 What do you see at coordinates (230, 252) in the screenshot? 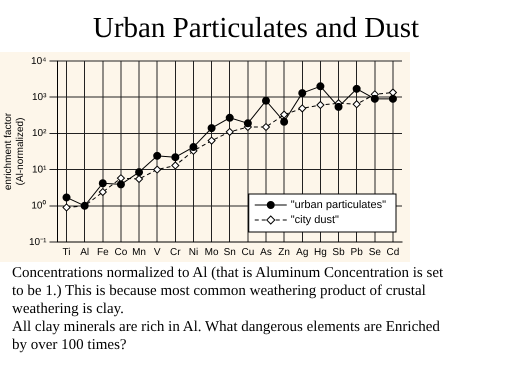
I see `x-tick-label: Sn` at bounding box center [230, 252].